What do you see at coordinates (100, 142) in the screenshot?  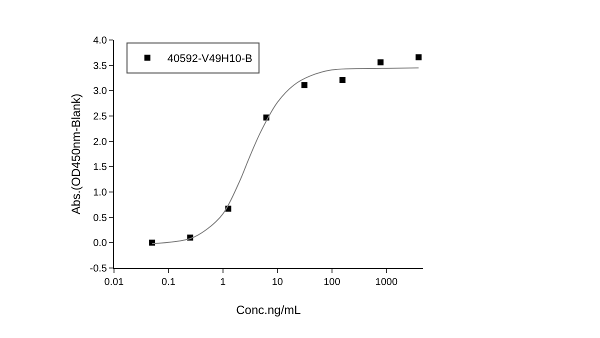 I see `y-tick-label: 2.0` at bounding box center [100, 142].